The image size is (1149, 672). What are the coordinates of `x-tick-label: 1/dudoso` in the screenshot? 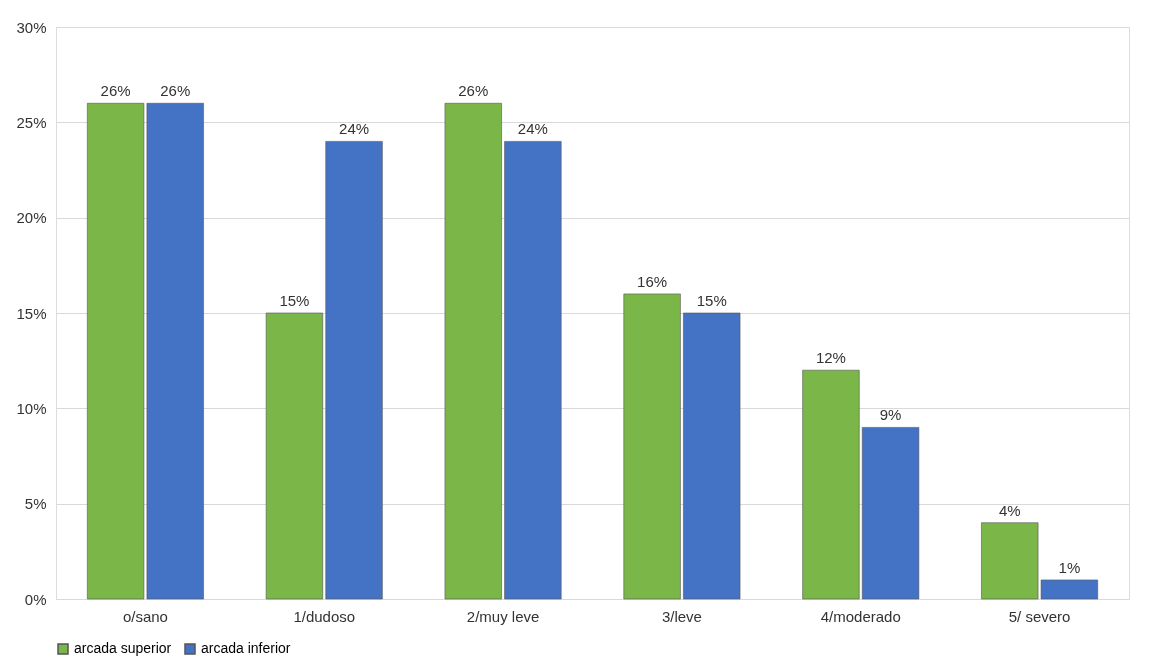 It's located at (324, 616).